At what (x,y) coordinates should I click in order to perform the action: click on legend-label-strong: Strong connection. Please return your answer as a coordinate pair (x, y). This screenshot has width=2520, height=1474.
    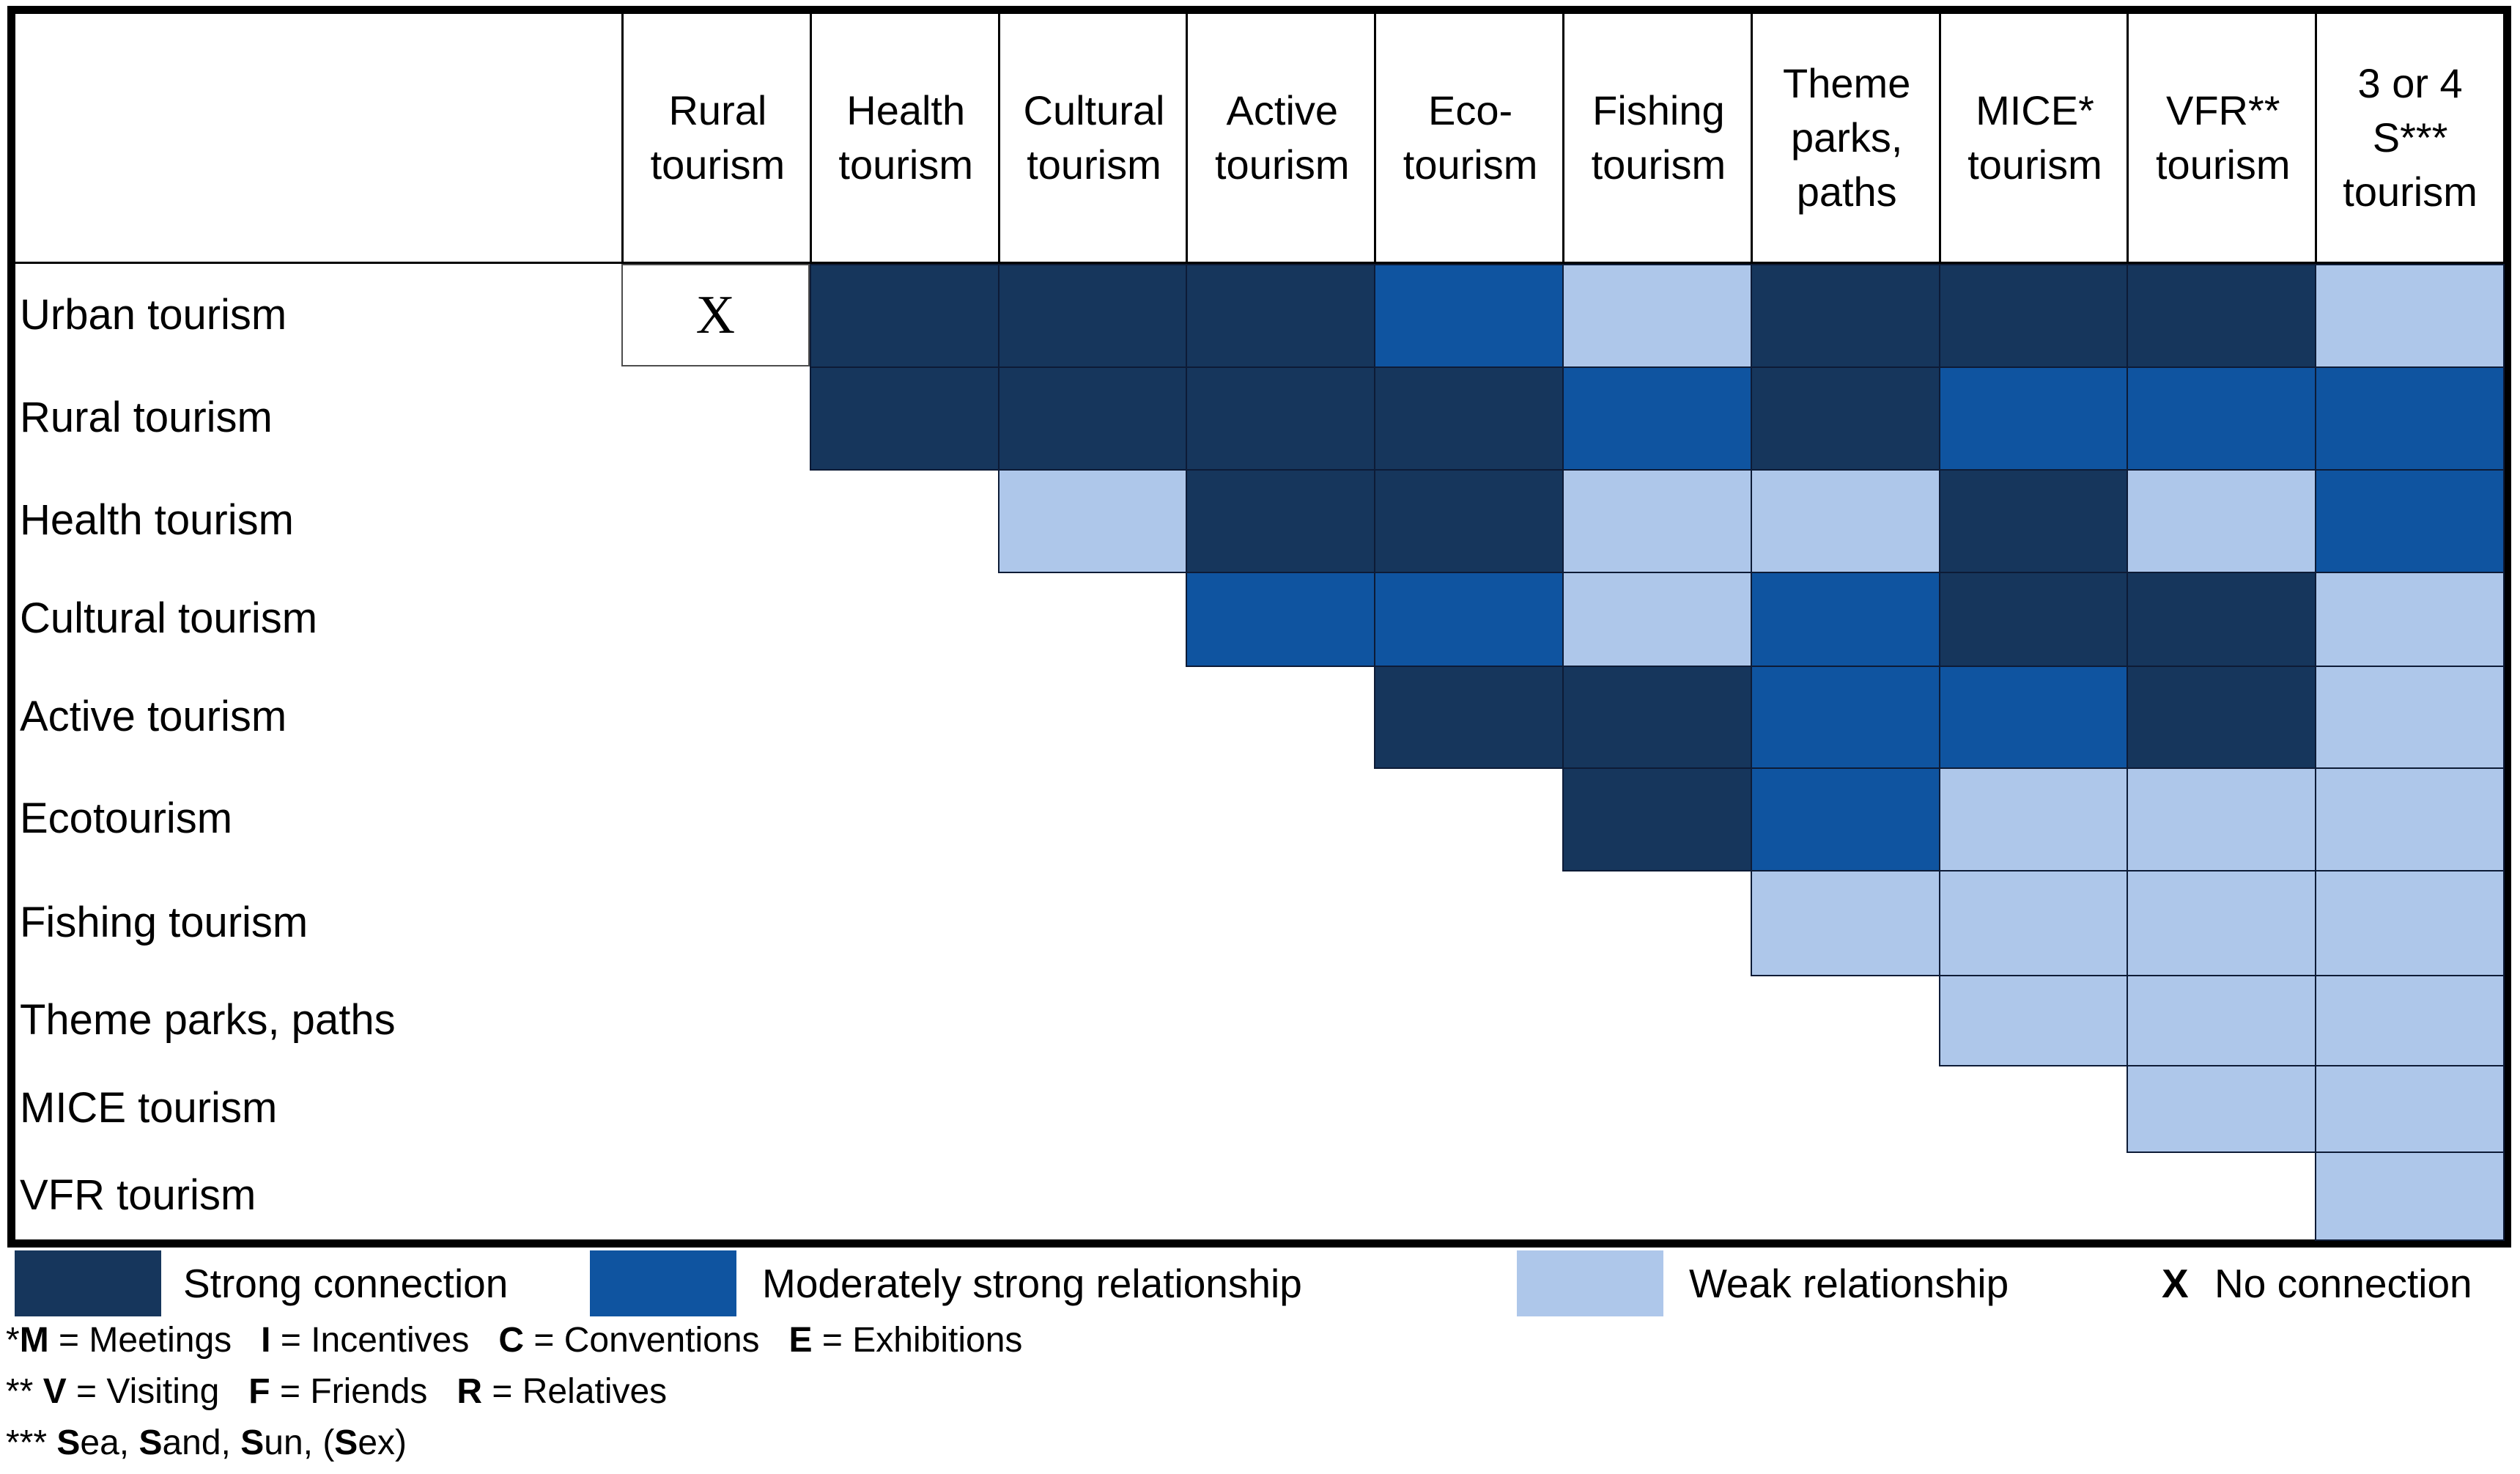
    Looking at the image, I should click on (345, 1283).